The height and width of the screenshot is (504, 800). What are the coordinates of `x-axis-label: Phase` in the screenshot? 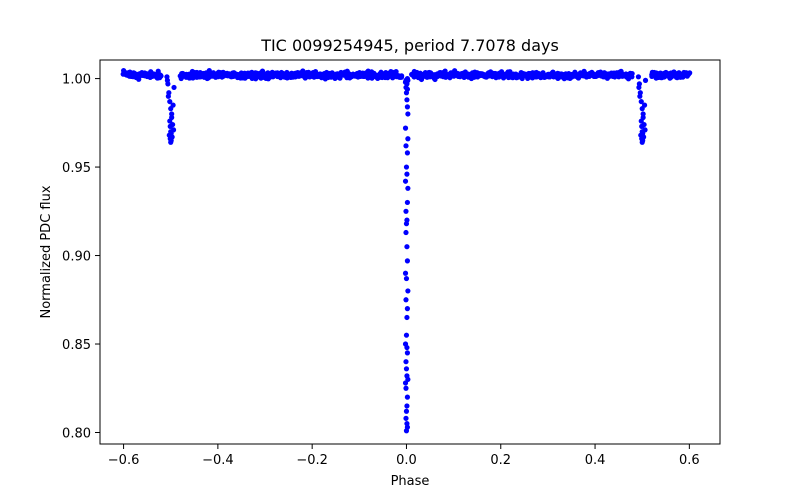 It's located at (410, 481).